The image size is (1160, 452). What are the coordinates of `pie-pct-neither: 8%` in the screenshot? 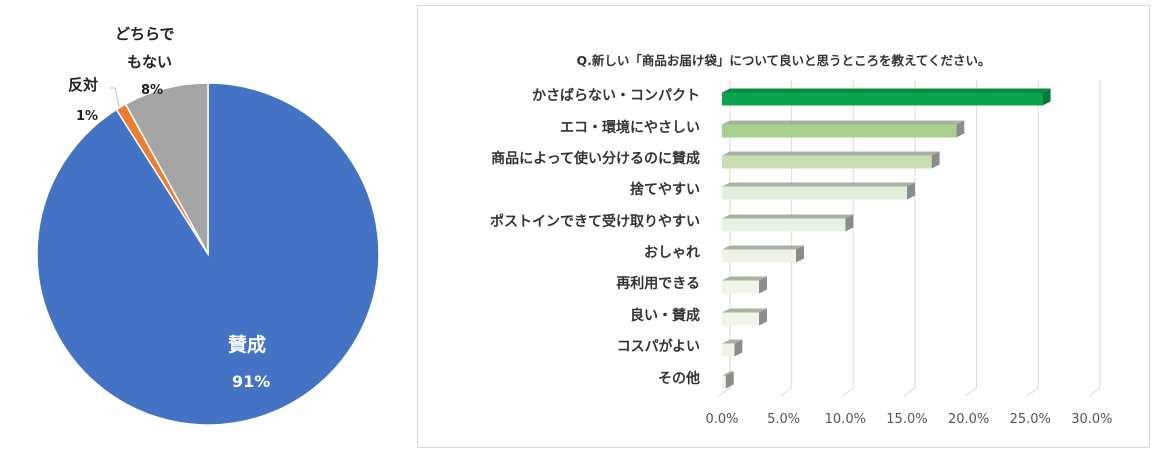 It's located at (152, 90).